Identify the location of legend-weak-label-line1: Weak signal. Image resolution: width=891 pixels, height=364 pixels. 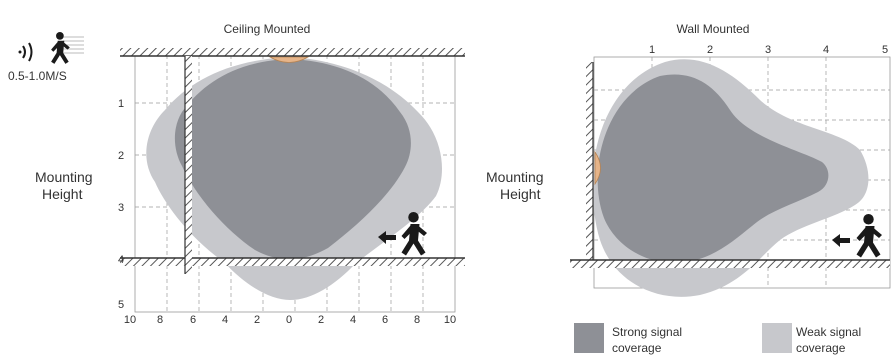
(828, 332).